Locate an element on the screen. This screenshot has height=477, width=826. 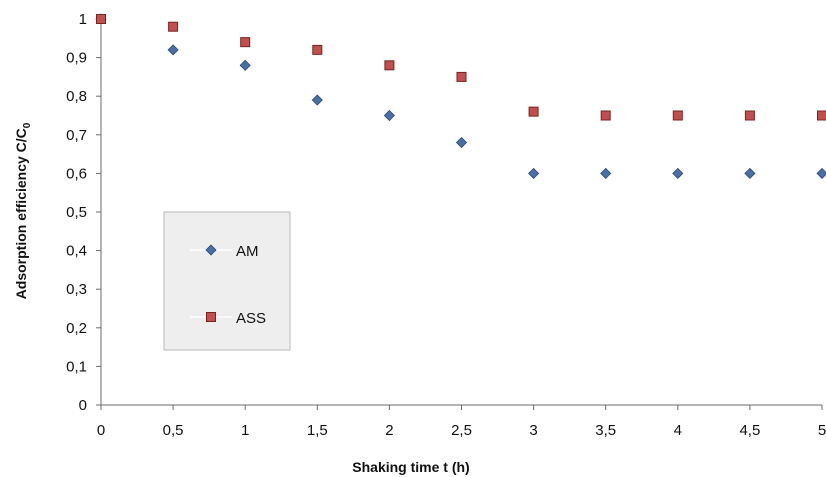
x-tick-label: 4,5 is located at coordinates (749, 430).